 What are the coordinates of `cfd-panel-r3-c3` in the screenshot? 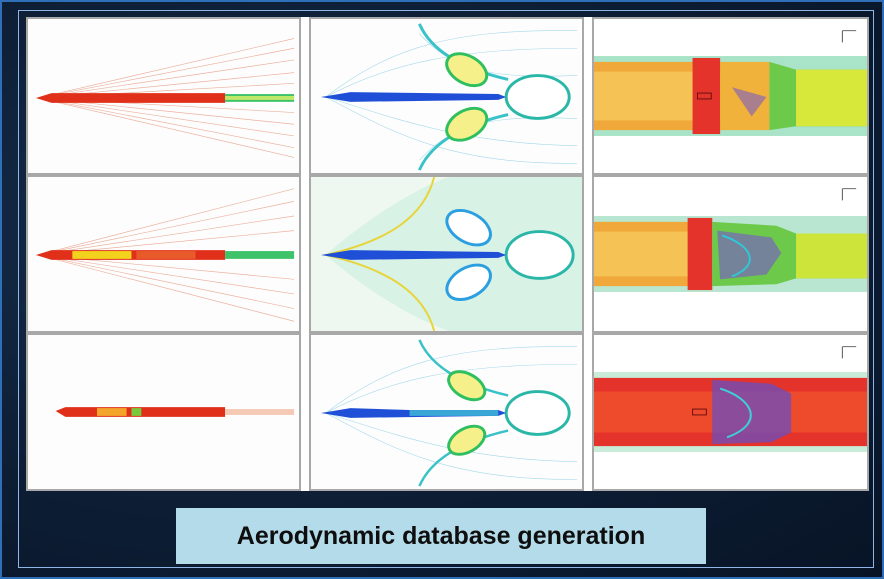 It's located at (730, 412).